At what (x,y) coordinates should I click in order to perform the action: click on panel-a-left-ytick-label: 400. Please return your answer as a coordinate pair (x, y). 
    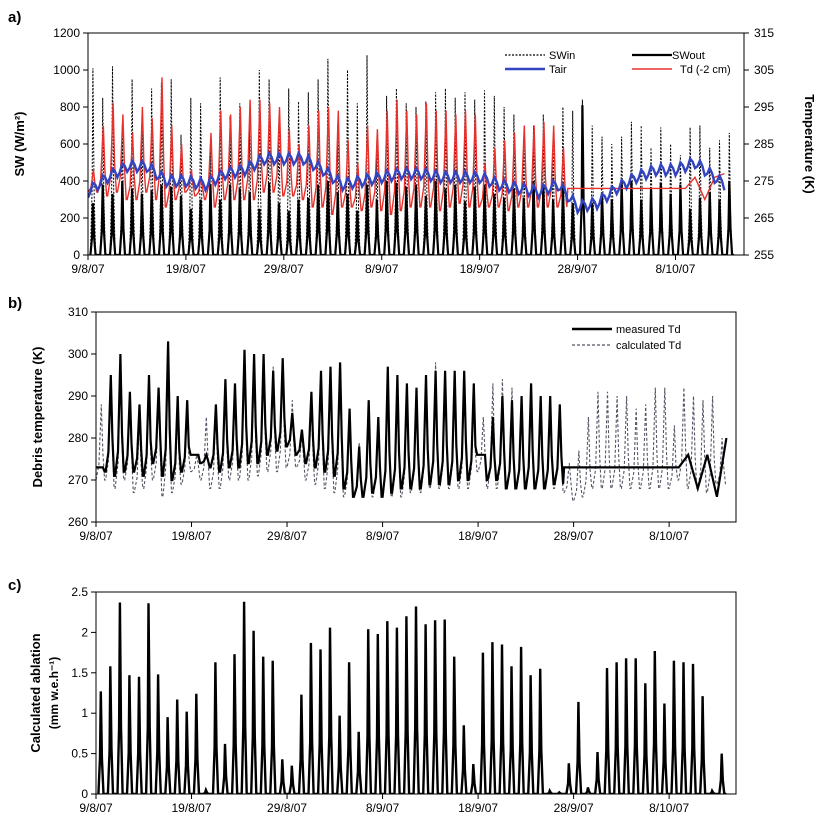
    Looking at the image, I should click on (70, 181).